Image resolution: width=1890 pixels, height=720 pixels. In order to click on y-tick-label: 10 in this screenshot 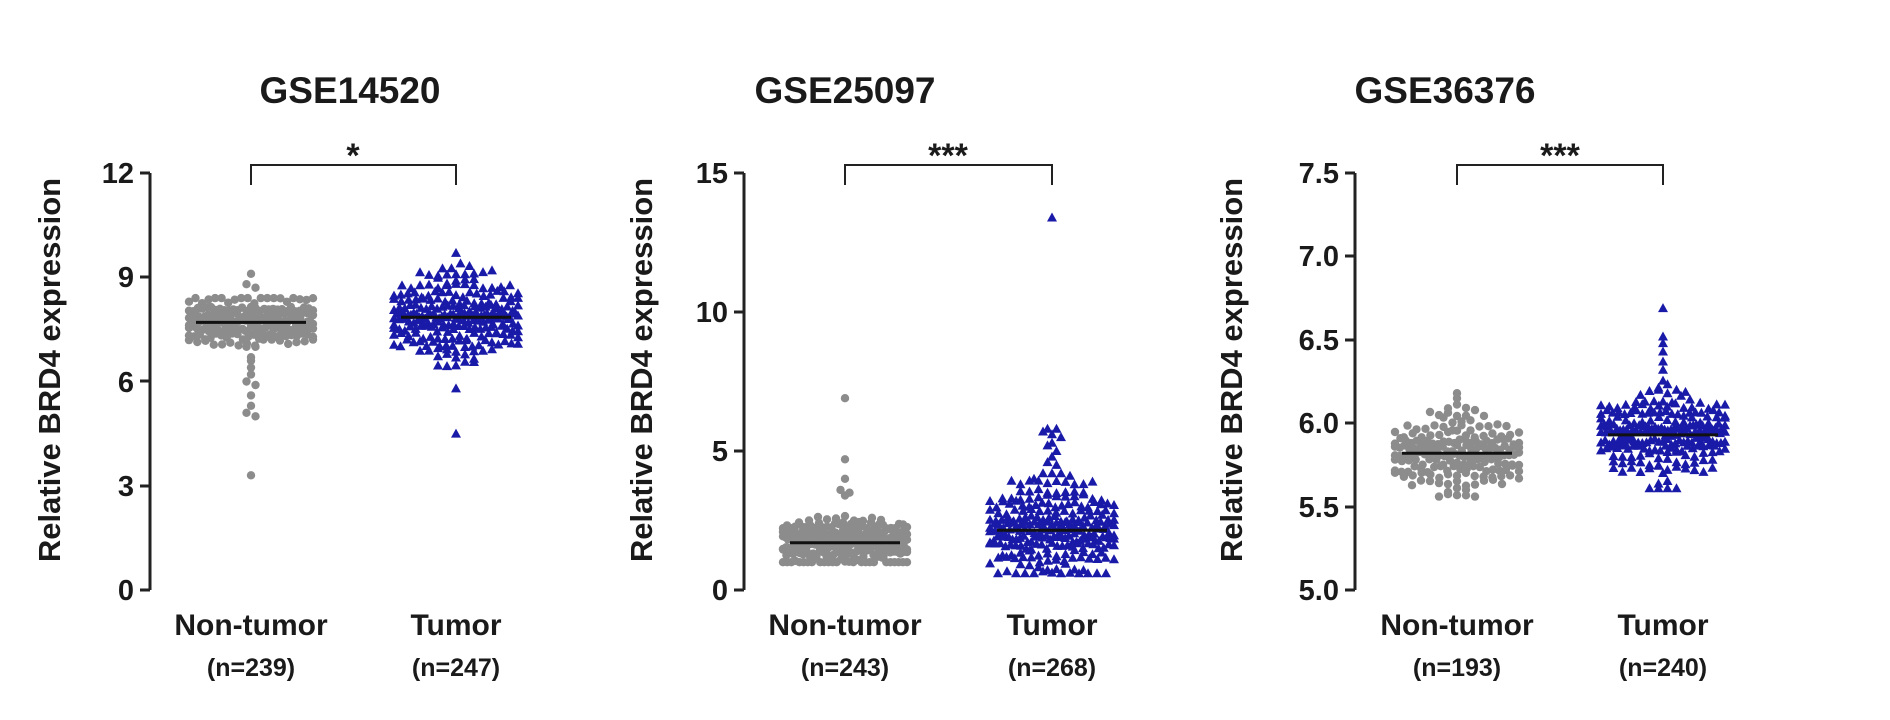, I will do `click(712, 313)`.